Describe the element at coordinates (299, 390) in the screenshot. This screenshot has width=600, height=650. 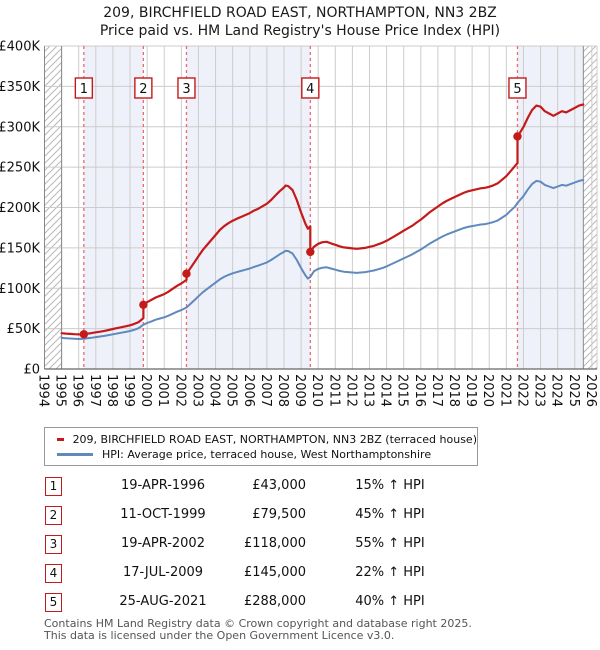
I see `svg-text: 2009` at that location.